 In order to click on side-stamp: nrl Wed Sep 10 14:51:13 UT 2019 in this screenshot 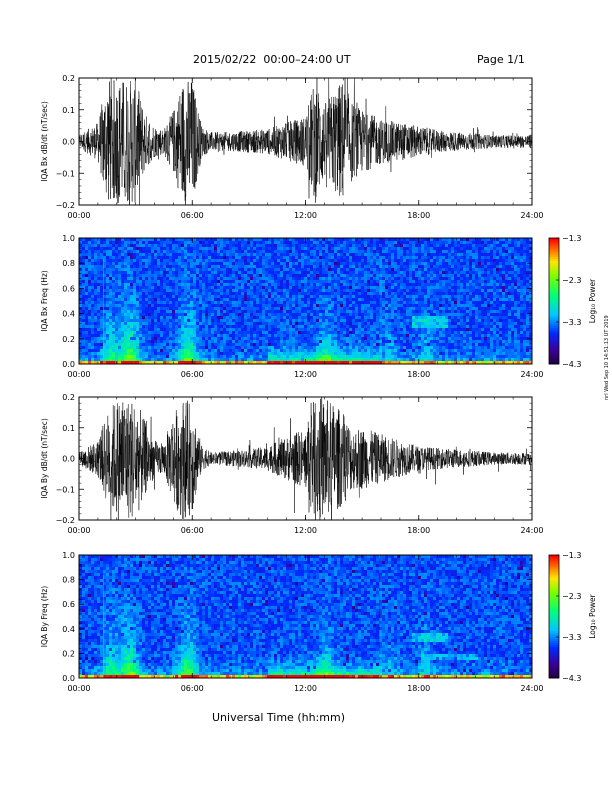, I will do `click(607, 357)`.